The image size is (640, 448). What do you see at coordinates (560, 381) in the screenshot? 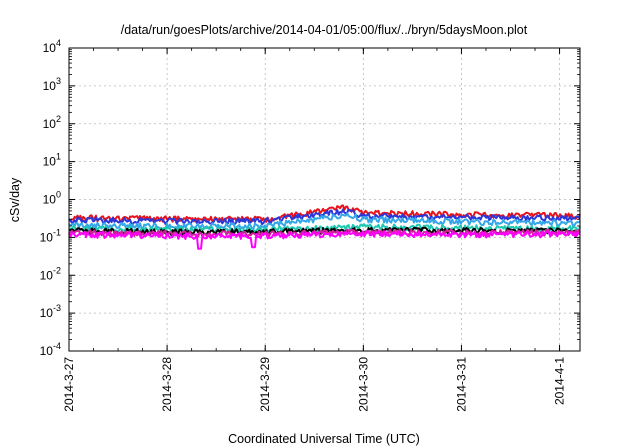
I see `x-tick-label: 2014-4-1` at bounding box center [560, 381].